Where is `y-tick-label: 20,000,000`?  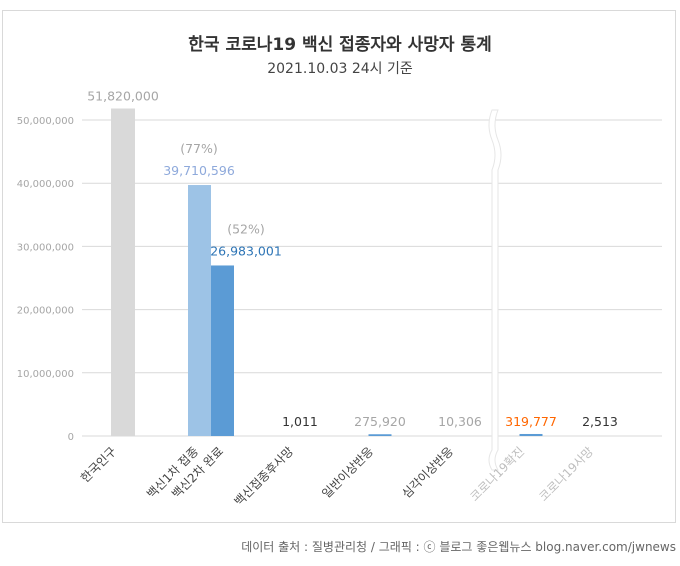
y-tick-label: 20,000,000 is located at coordinates (45, 311).